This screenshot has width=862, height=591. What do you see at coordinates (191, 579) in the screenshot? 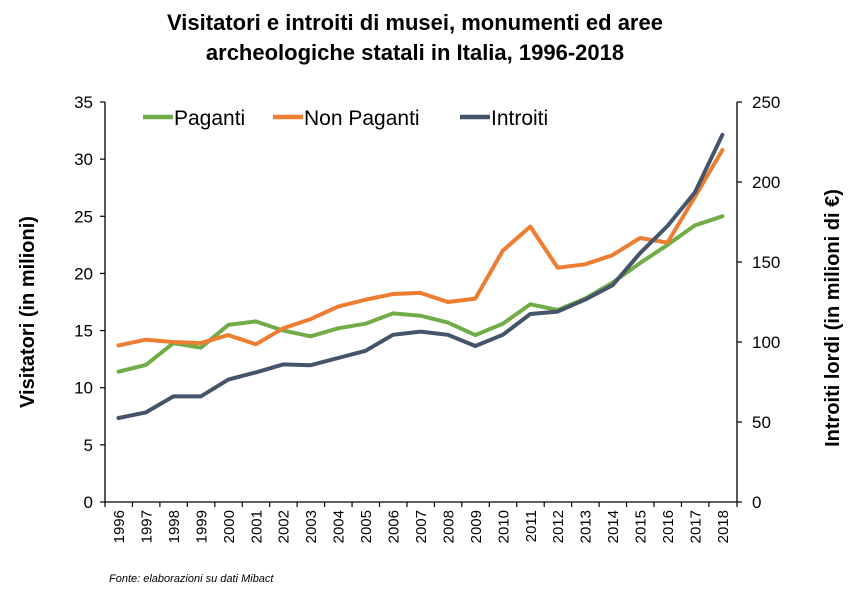
I see `source-note: Fonte: elaborazioni su dati Mibact` at bounding box center [191, 579].